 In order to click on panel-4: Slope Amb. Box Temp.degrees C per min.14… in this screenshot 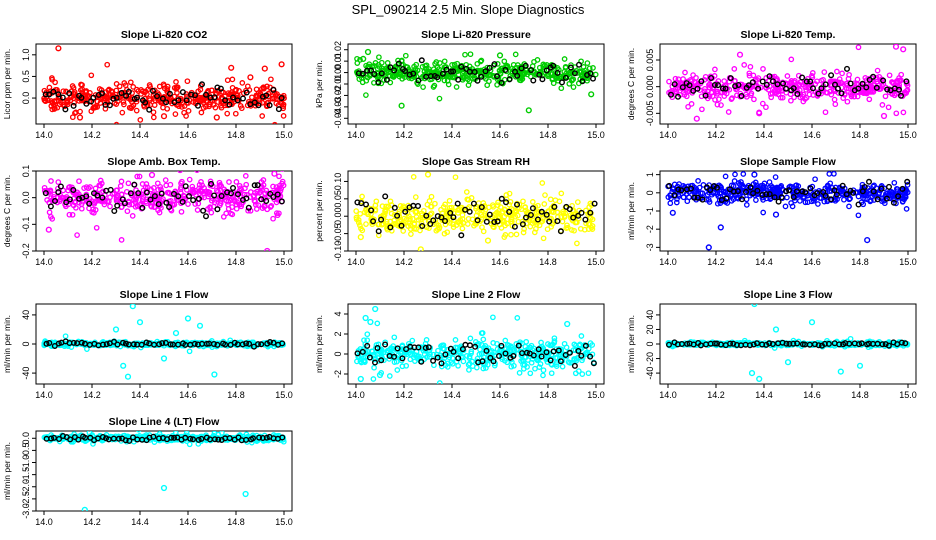, I will do `click(147, 211)`.